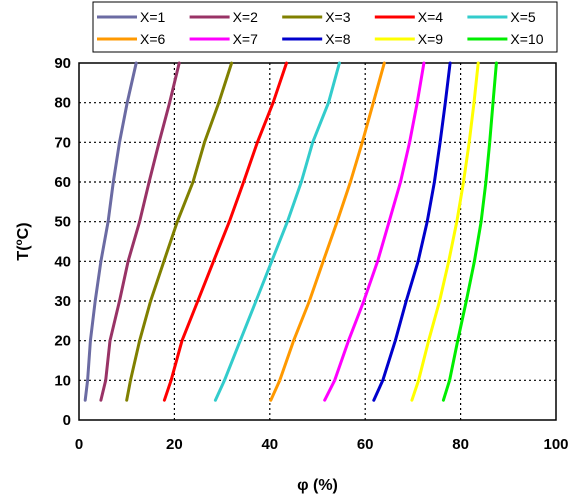 This screenshot has width=581, height=503. I want to click on legend-label-10: X=10, so click(526, 39).